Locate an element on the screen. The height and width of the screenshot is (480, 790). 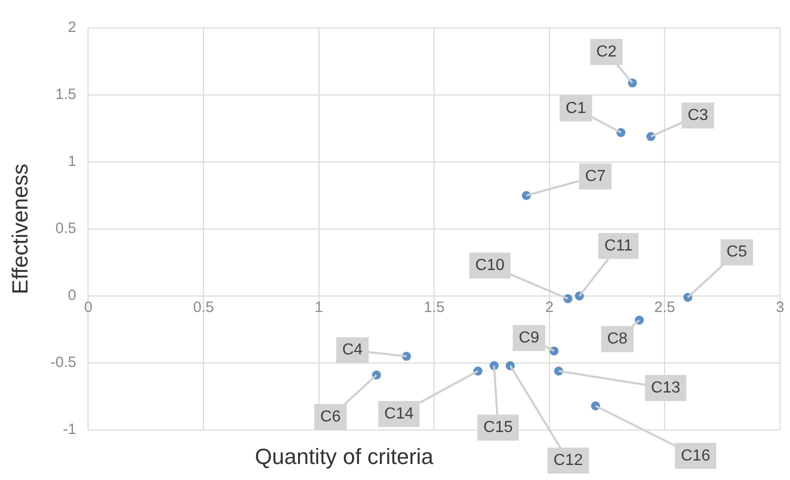
annotation: C11 is located at coordinates (618, 245).